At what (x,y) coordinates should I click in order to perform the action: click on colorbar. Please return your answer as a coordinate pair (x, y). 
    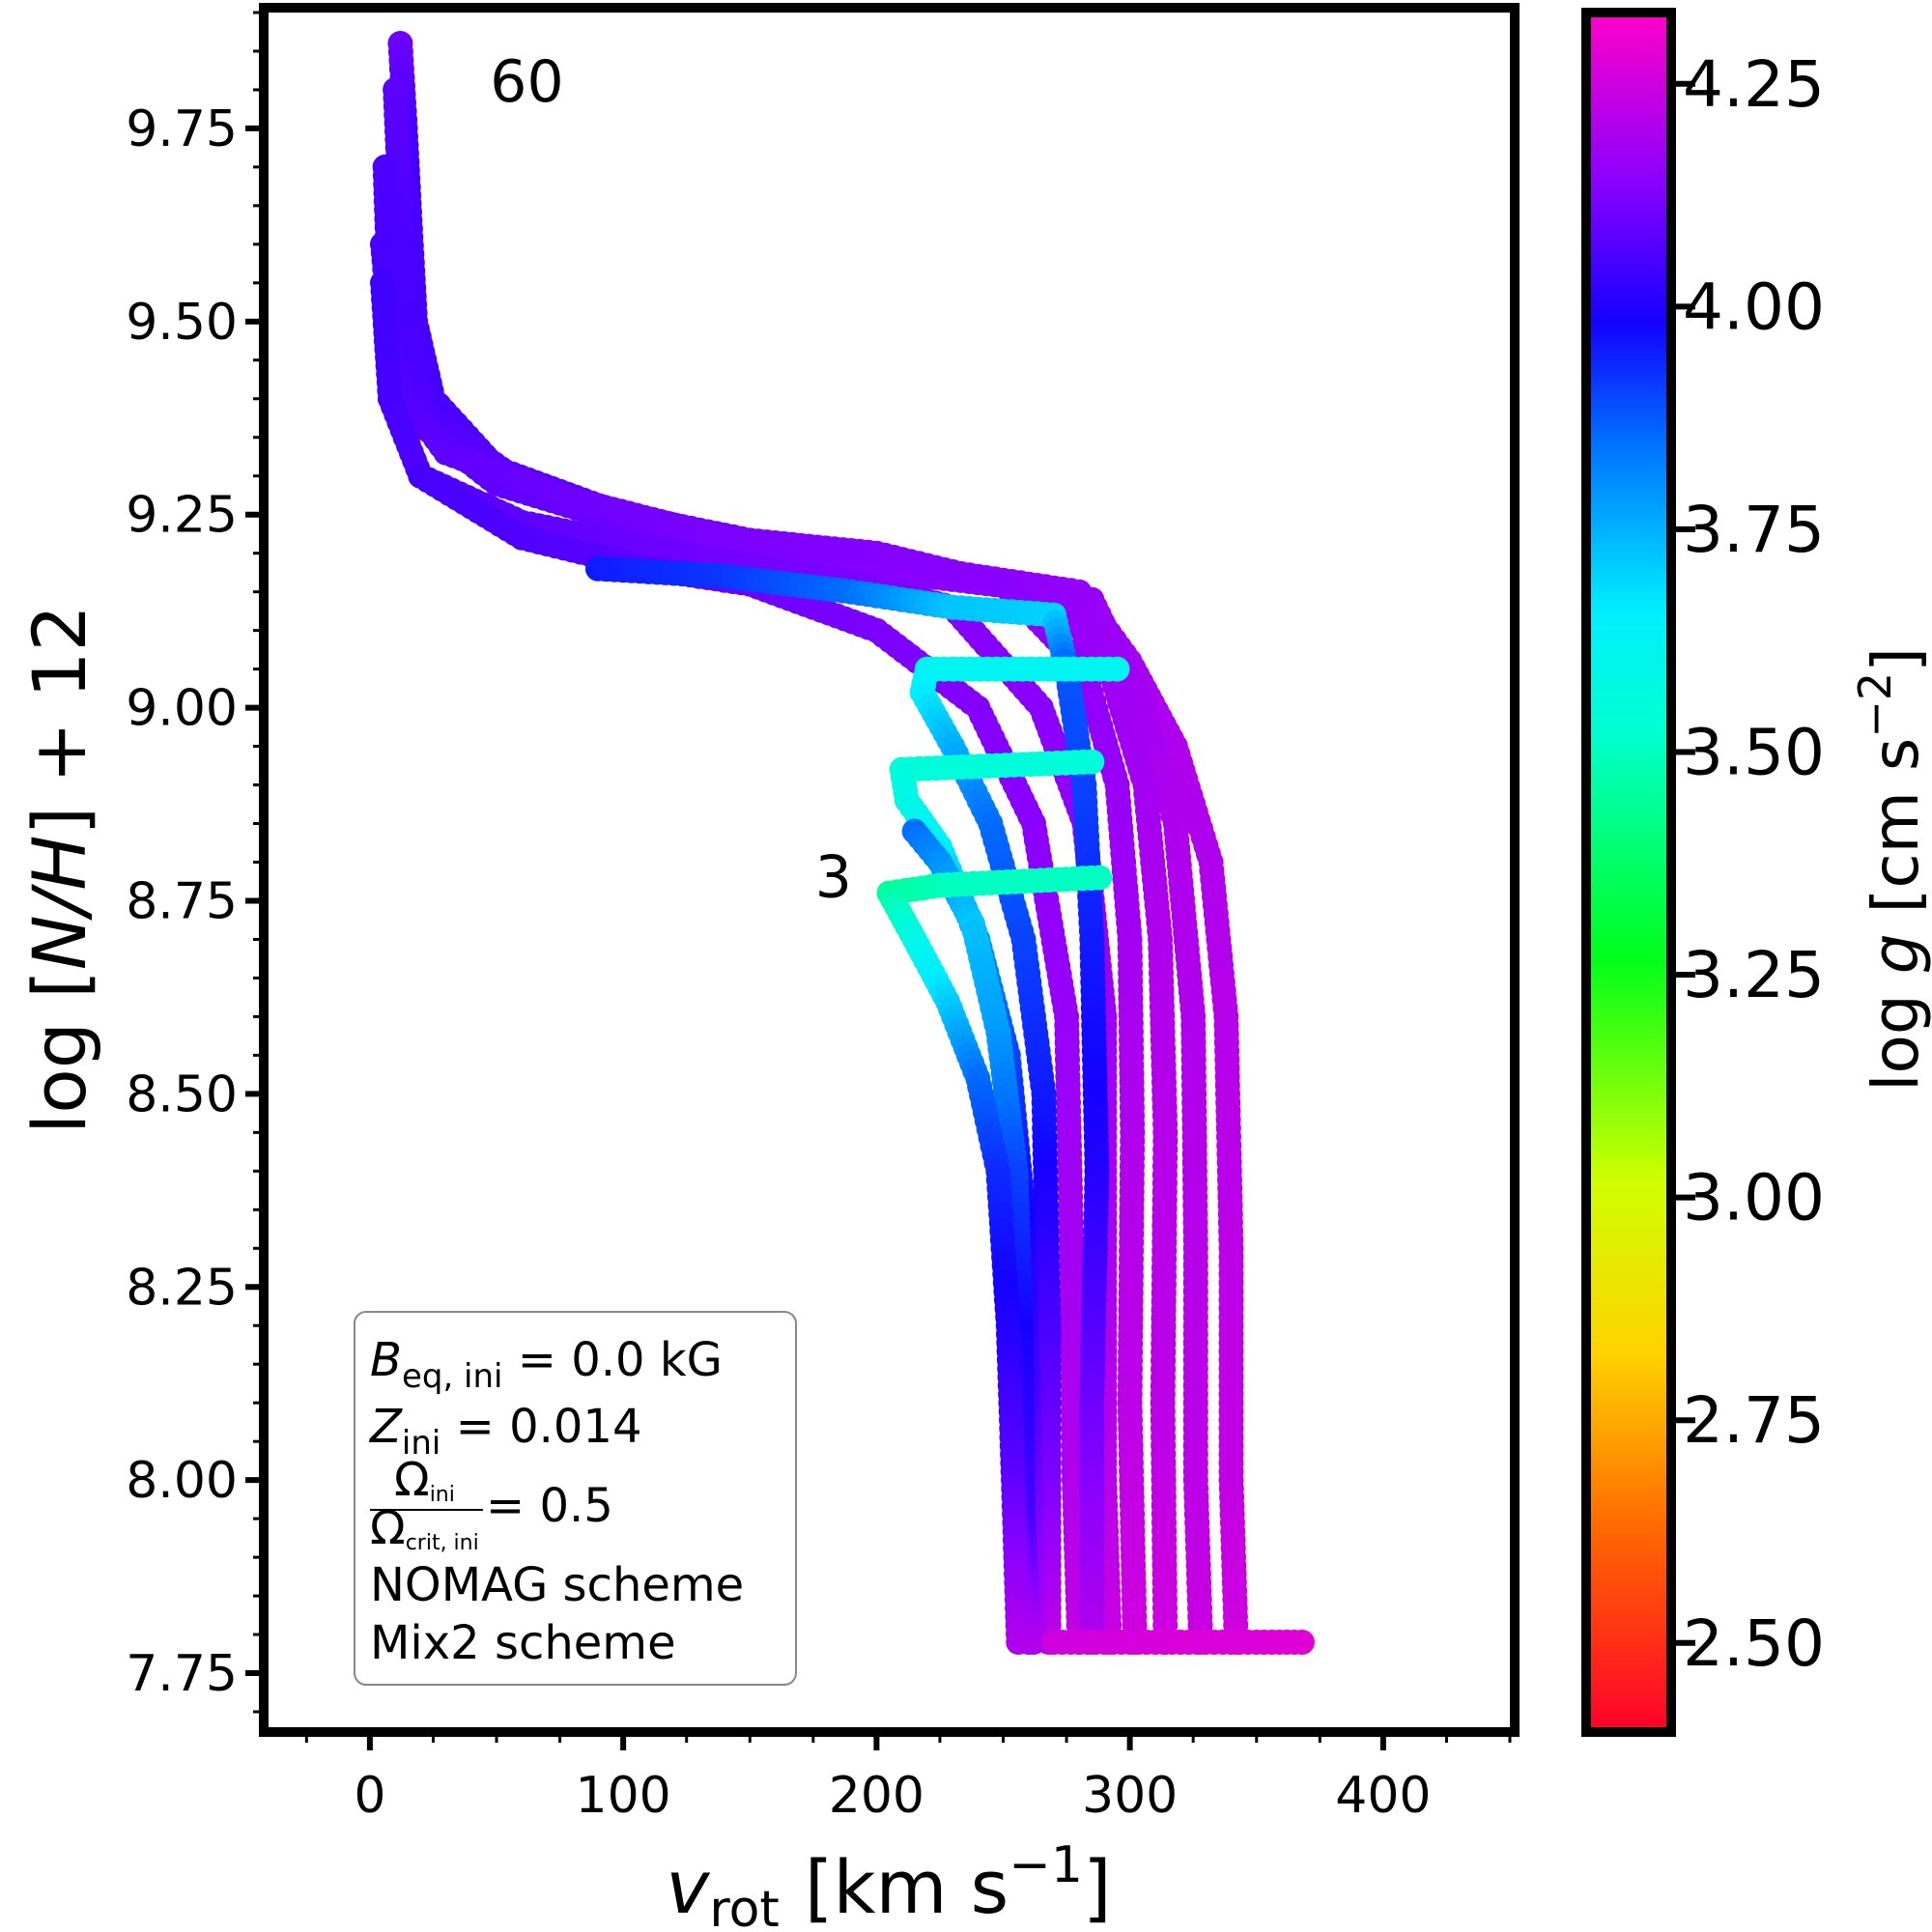
    Looking at the image, I should click on (1628, 872).